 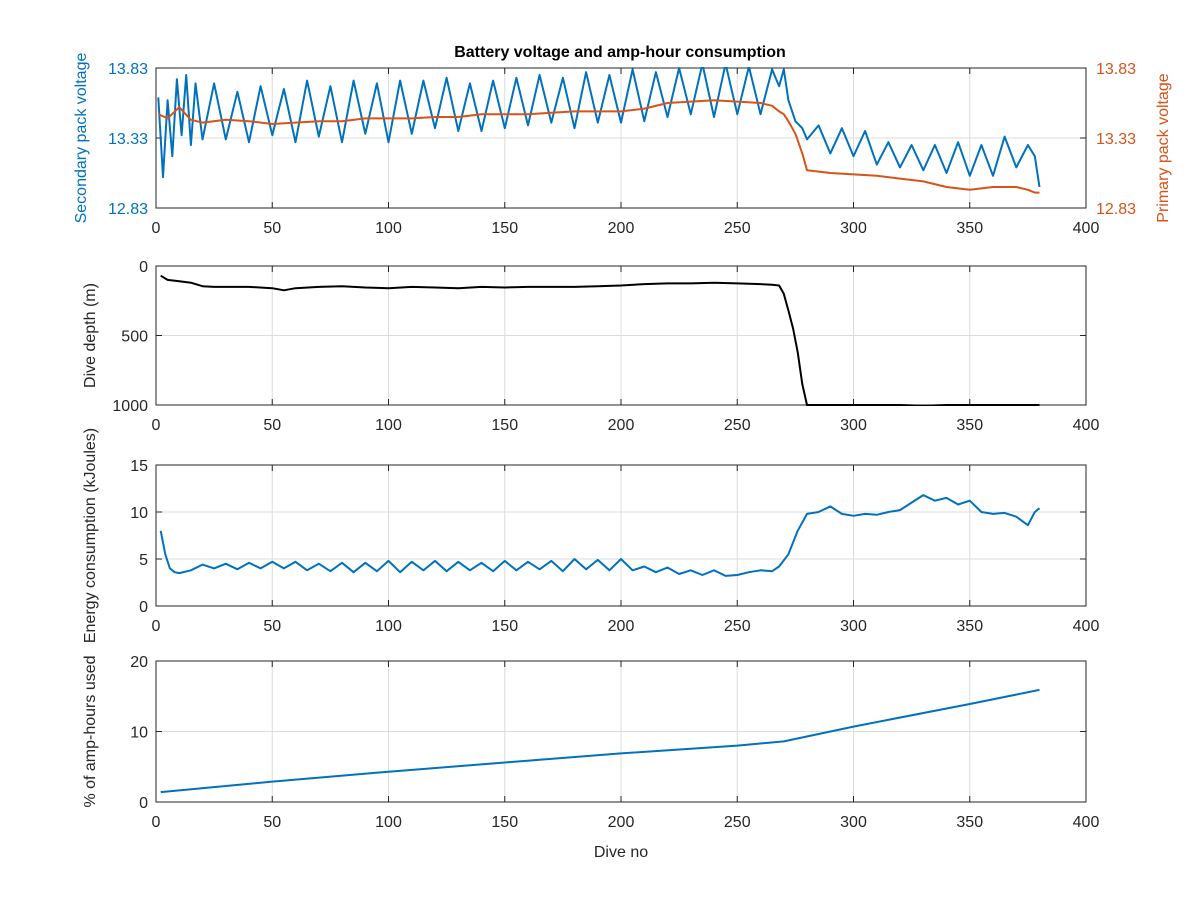 What do you see at coordinates (81, 138) in the screenshot?
I see `y-axis-label: Secondary pack voltage` at bounding box center [81, 138].